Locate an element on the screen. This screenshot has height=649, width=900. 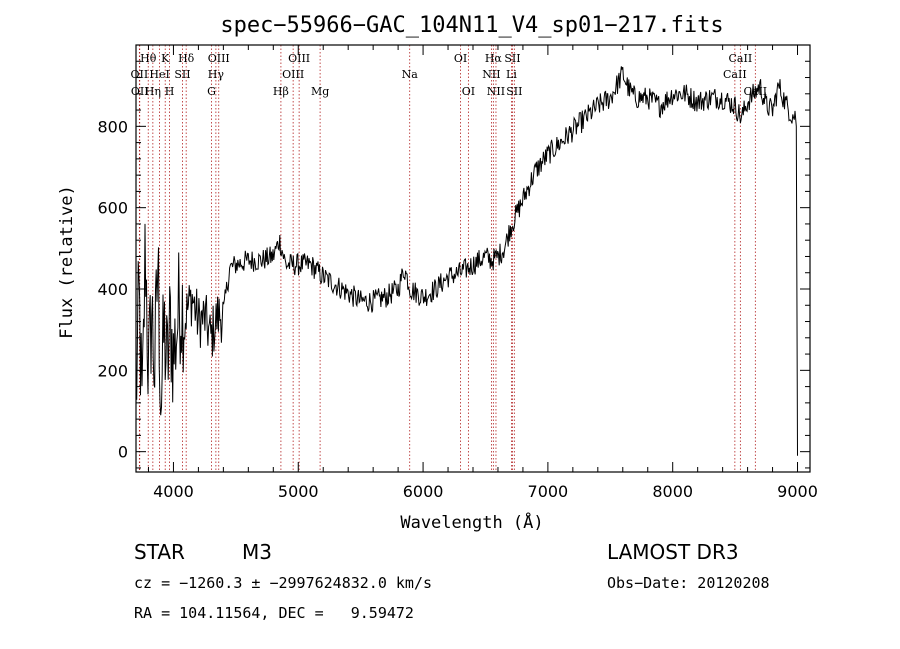
x-tick-label: 8000 is located at coordinates (672, 491).